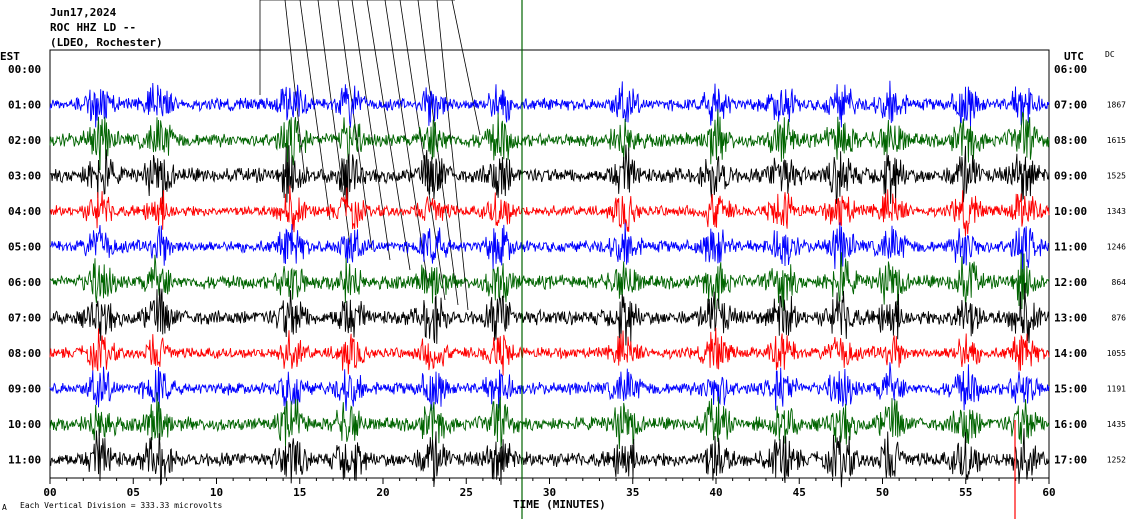  Describe the element at coordinates (1116, 211) in the screenshot. I see `dc-value: 1343` at that location.